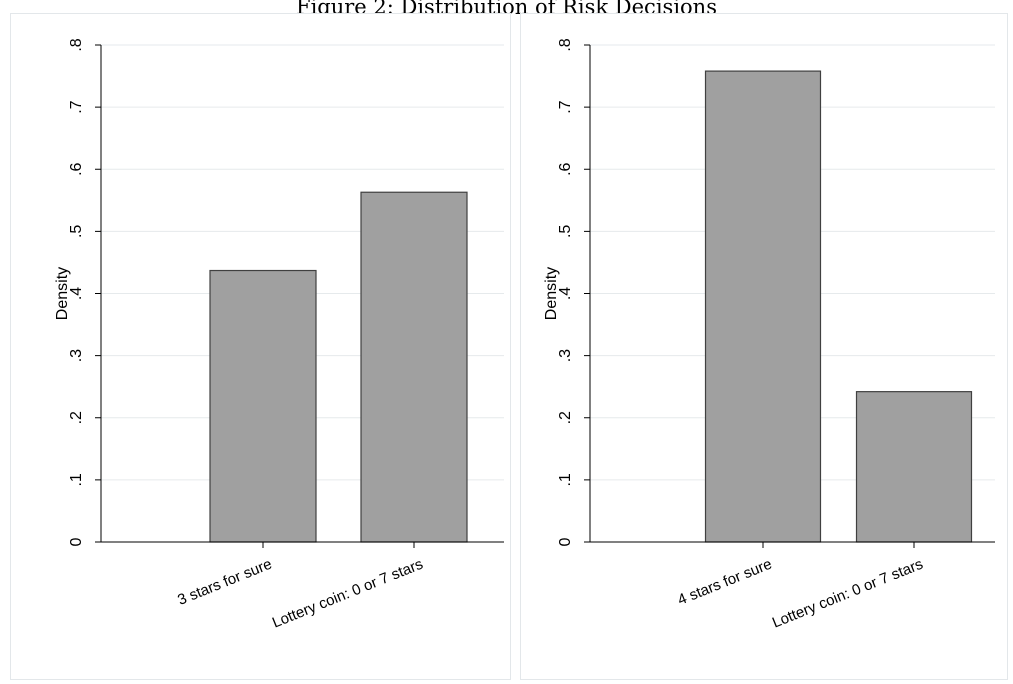  I want to click on x-category-label: 3 stars for sure, so click(224, 582).